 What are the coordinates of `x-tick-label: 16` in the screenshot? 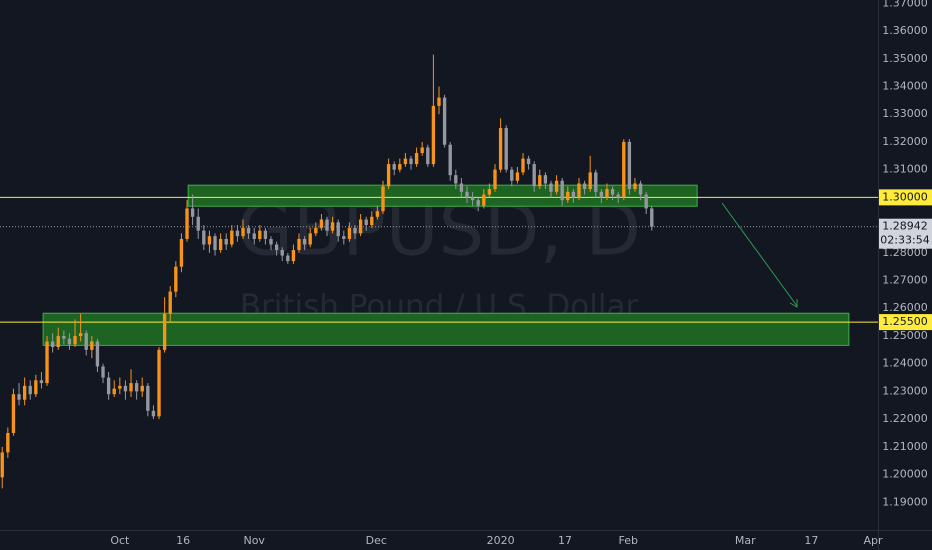 It's located at (183, 540).